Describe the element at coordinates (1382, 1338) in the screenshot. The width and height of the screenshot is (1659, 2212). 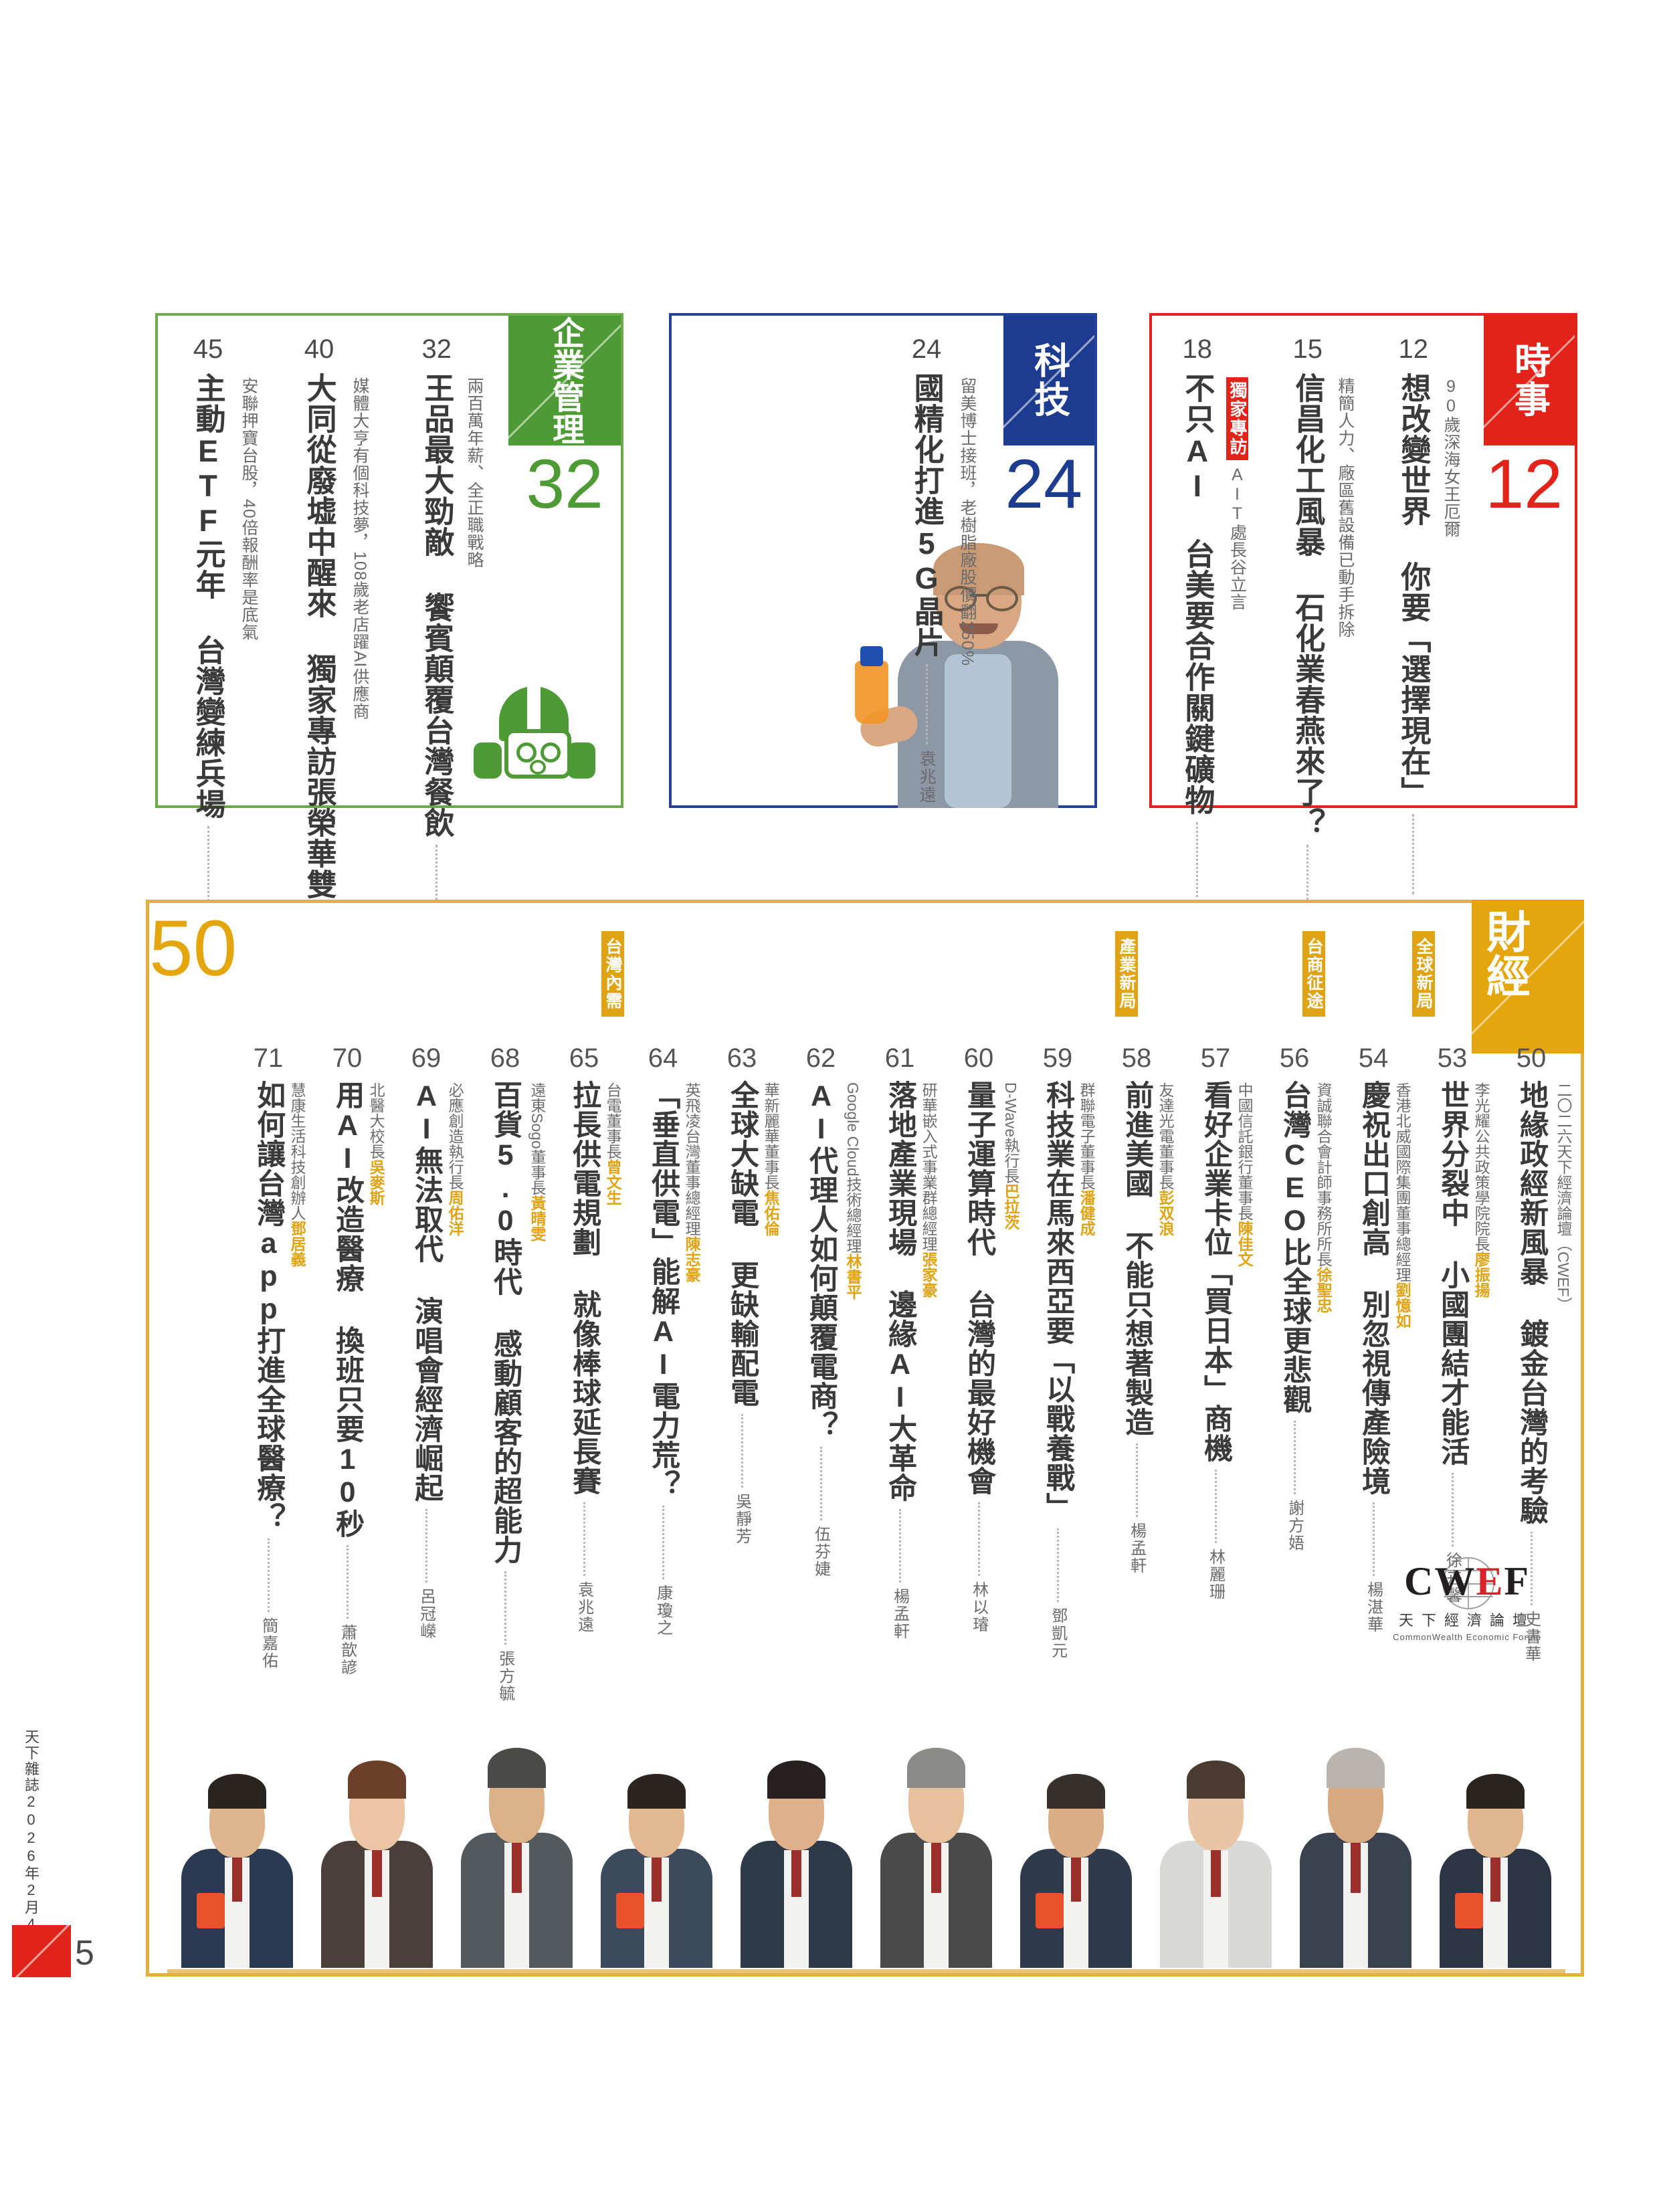
I see `article-entry: 54 慶祝出口創高 別忽視傳產險境 楊湛華 香港北威國際集團董事總經理劉憶如` at that location.